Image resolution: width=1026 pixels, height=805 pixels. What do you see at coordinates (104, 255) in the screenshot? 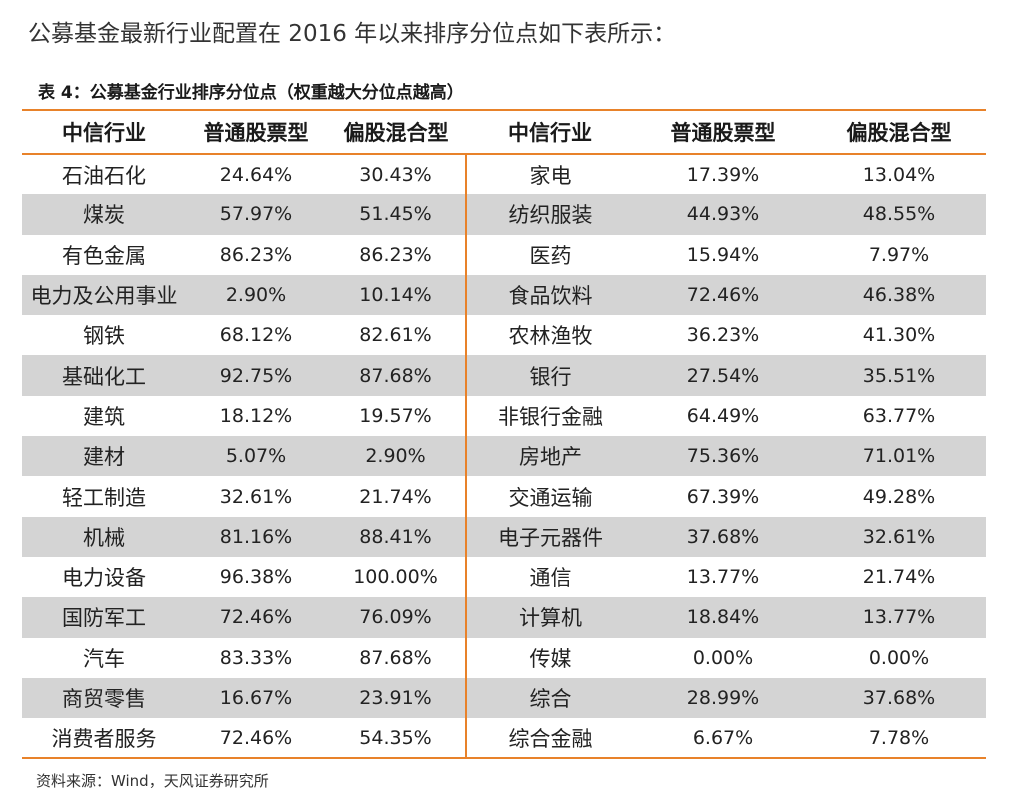
I see `industry-cell: 有色金属` at bounding box center [104, 255].